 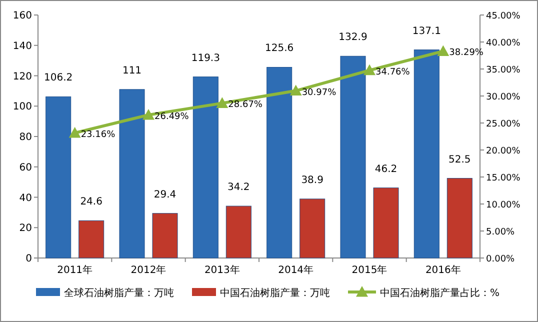 What do you see at coordinates (503, 125) in the screenshot?
I see `y2-tick-label: 25.00%` at bounding box center [503, 125].